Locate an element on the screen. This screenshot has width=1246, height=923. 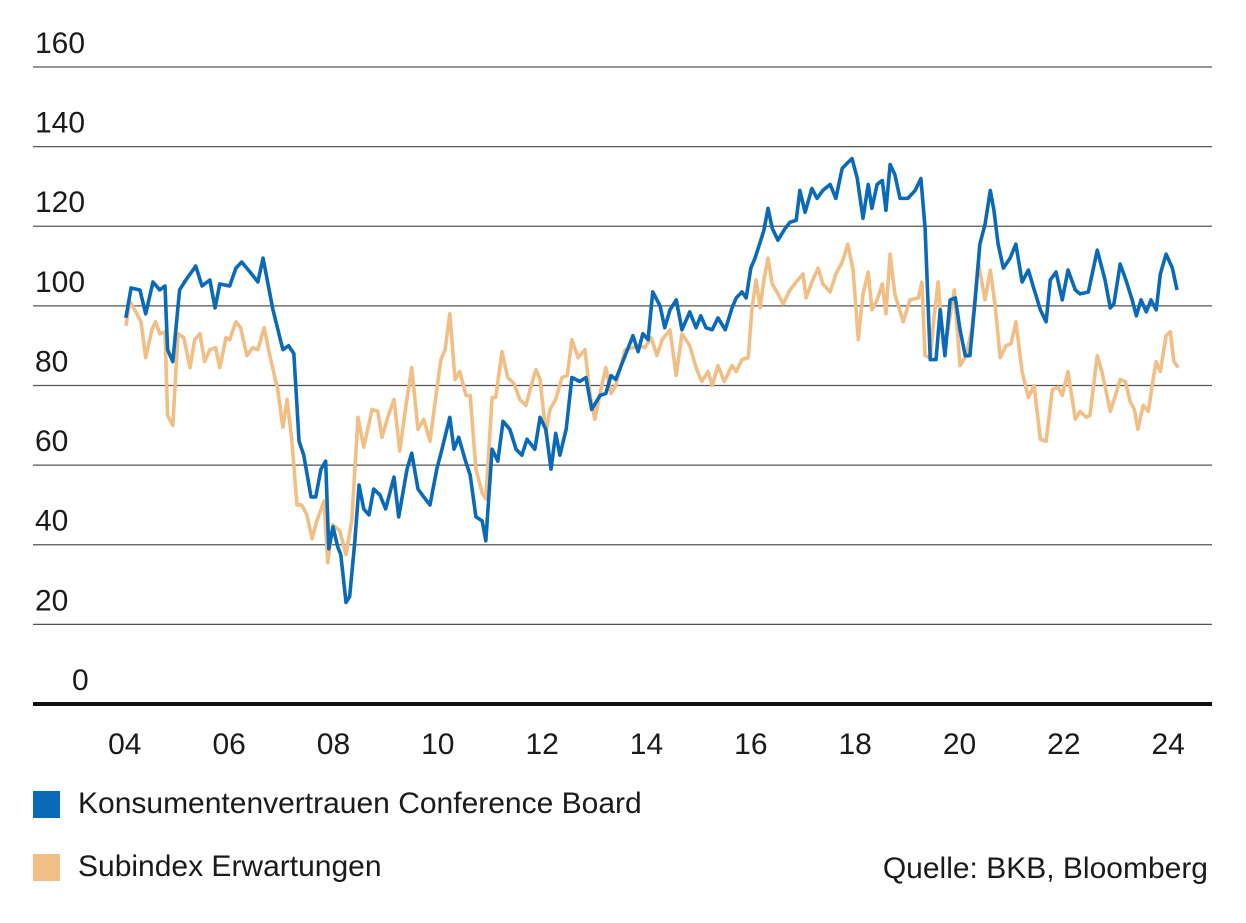
y-tick-label: 140 is located at coordinates (60, 123).